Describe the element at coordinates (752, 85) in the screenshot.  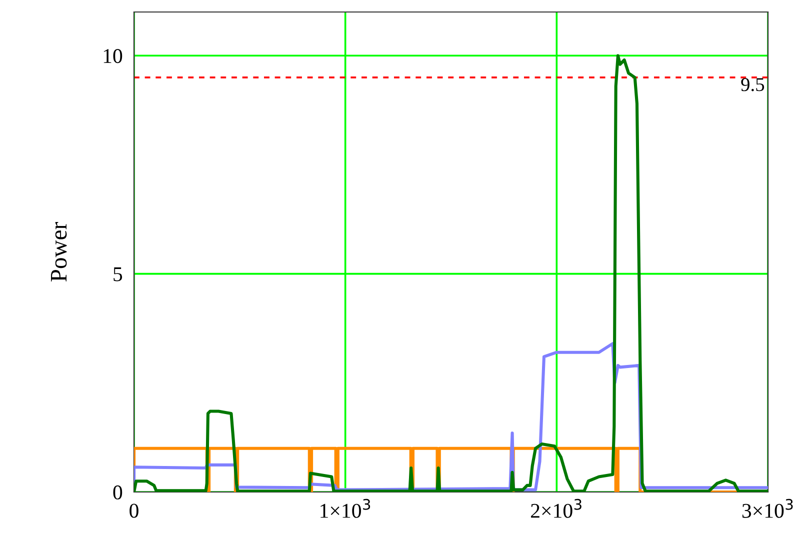
I see `ref-line-label: 9.5` at that location.